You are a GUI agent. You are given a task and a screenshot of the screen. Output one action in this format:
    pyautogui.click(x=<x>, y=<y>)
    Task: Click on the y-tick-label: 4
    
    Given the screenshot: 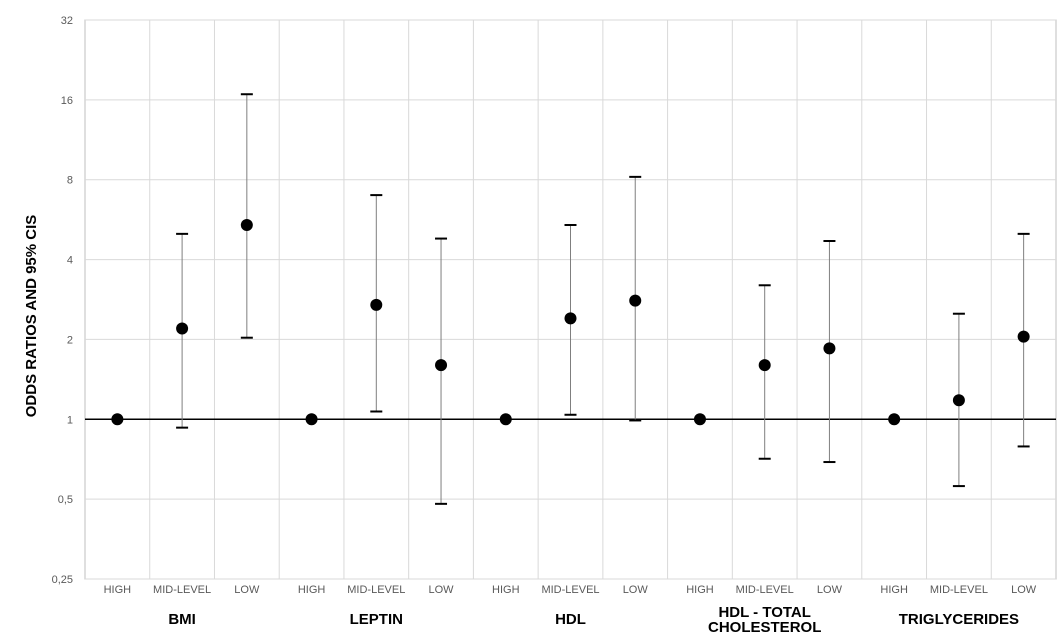 What is the action you would take?
    pyautogui.click(x=70, y=261)
    